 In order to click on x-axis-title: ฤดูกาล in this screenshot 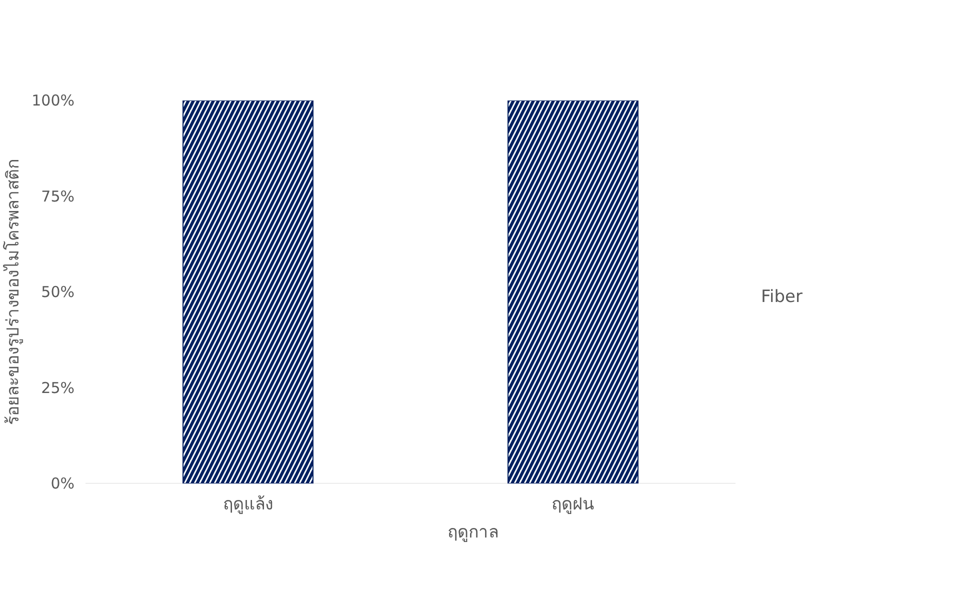, I will do `click(473, 532)`.